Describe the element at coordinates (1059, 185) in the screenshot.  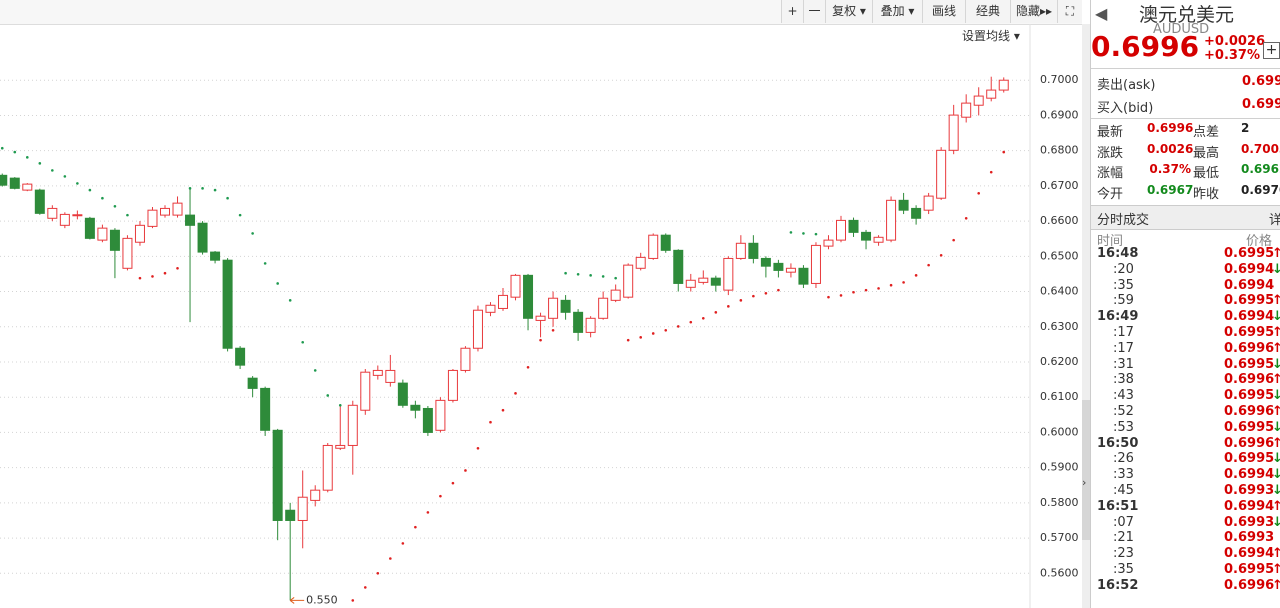
I see `y-tick-label: 0.6700` at that location.